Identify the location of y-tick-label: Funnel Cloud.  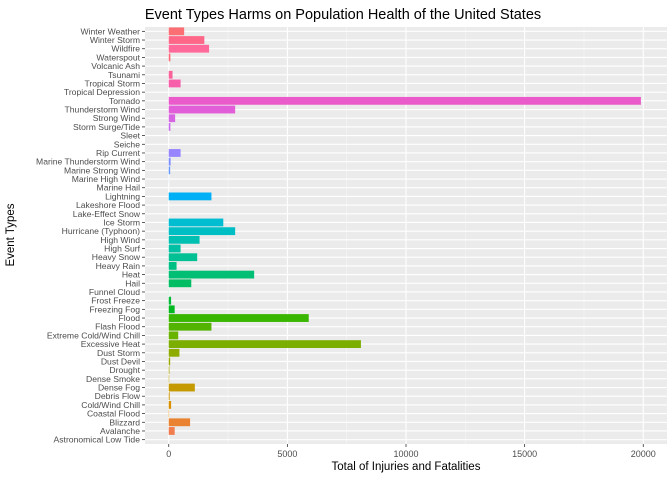
(114, 292).